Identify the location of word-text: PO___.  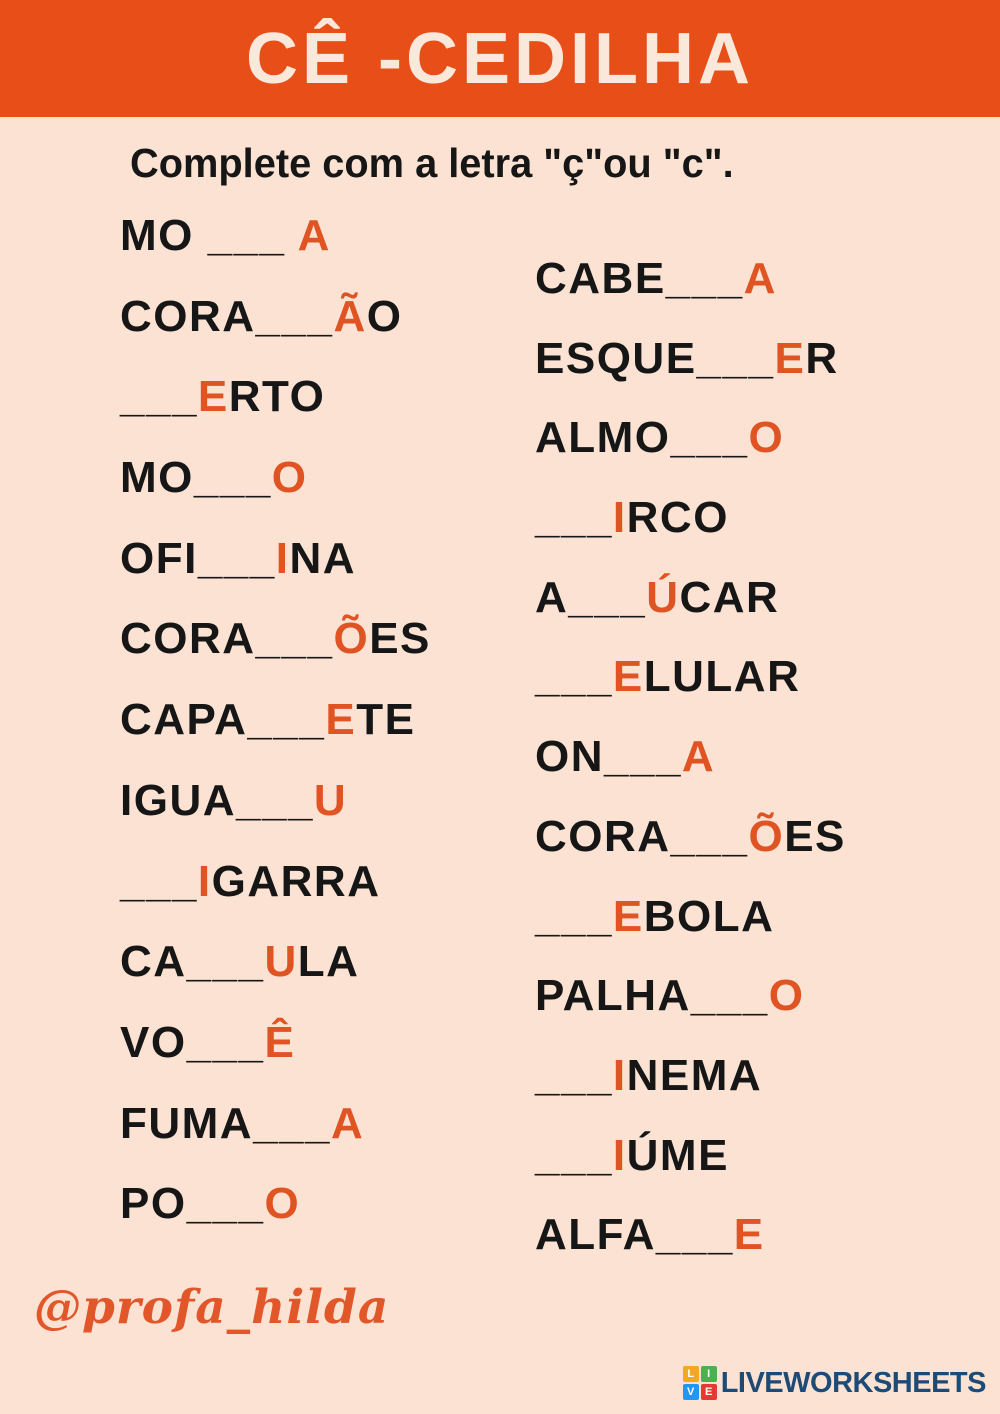
(192, 1204).